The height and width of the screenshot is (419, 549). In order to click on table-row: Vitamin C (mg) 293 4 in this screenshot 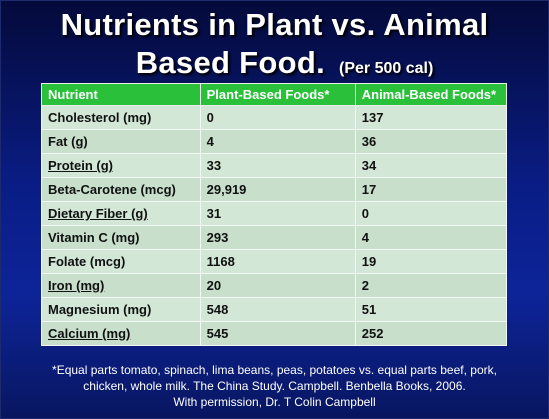, I will do `click(274, 237)`.